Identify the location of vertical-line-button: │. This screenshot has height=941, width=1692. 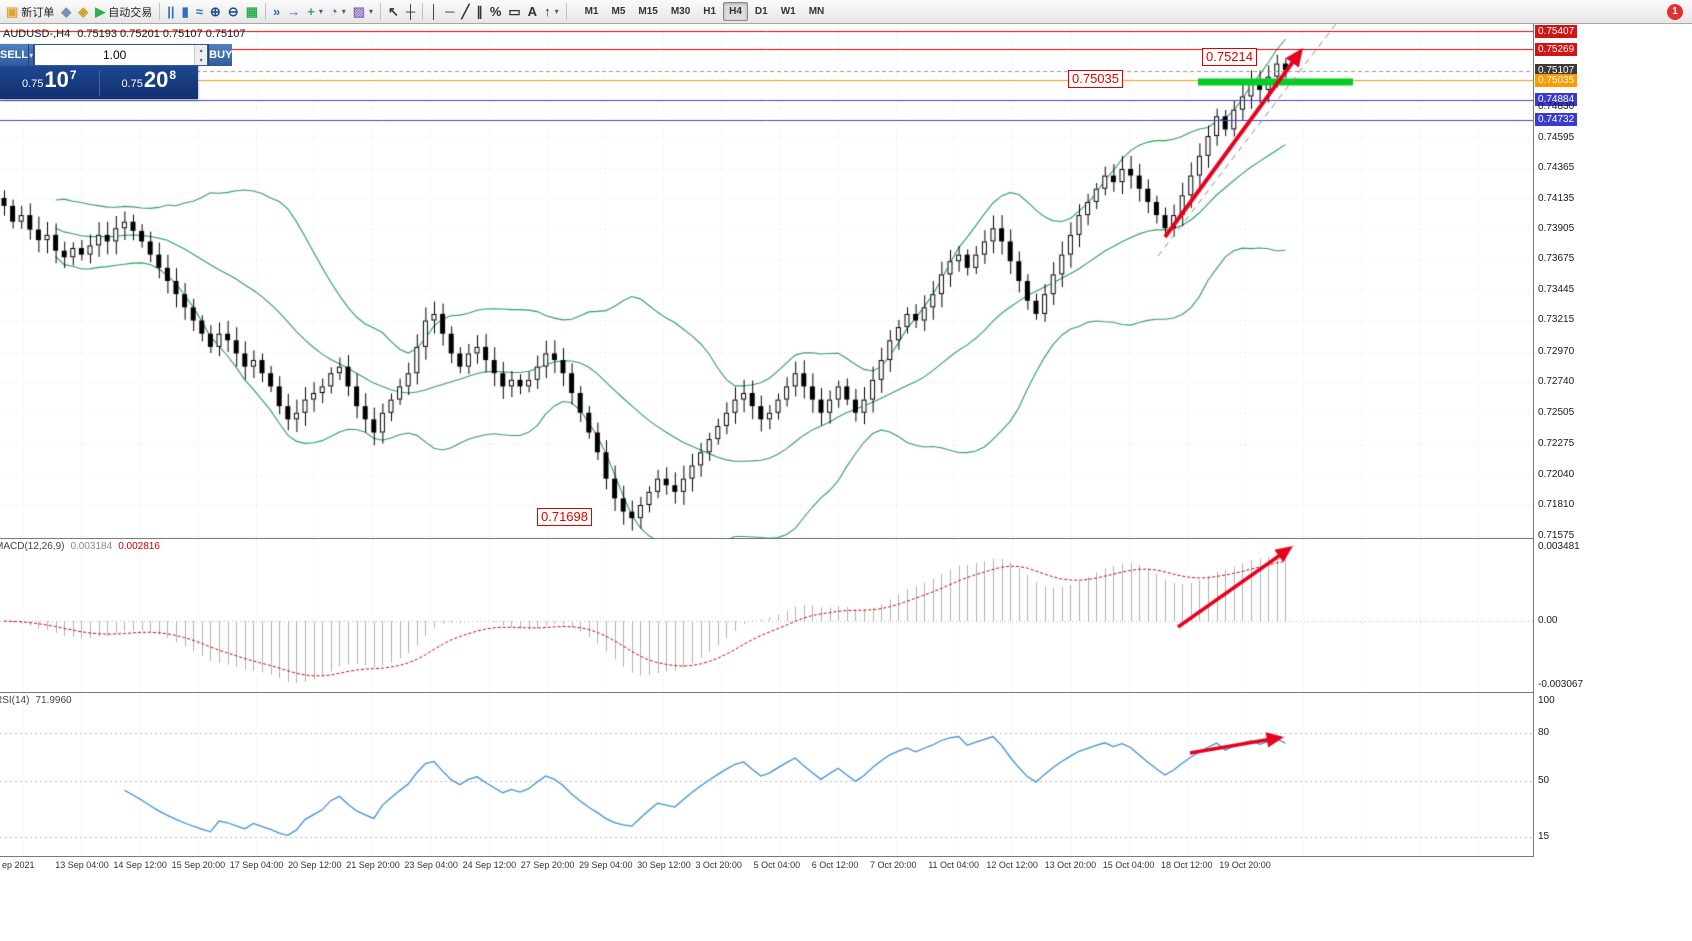
(434, 12).